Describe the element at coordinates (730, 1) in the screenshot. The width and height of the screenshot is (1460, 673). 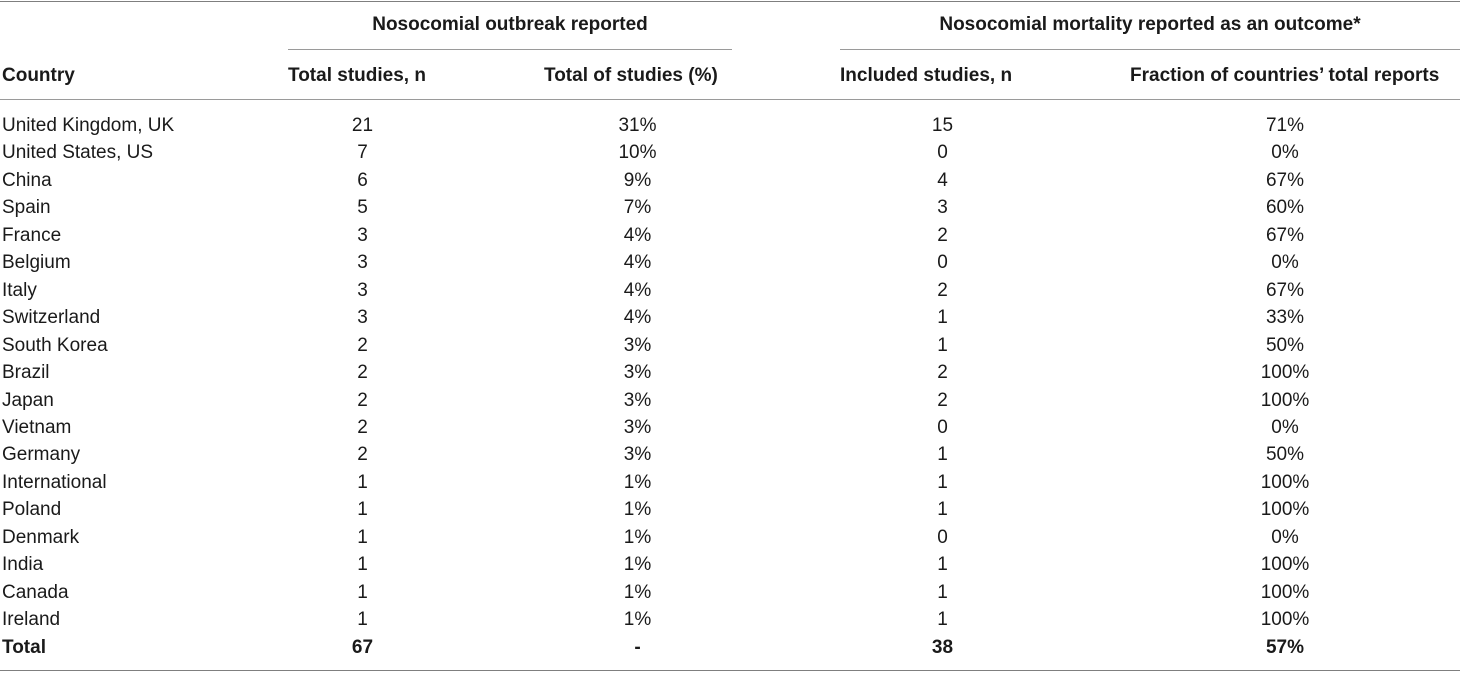
I see `table-top-rule` at that location.